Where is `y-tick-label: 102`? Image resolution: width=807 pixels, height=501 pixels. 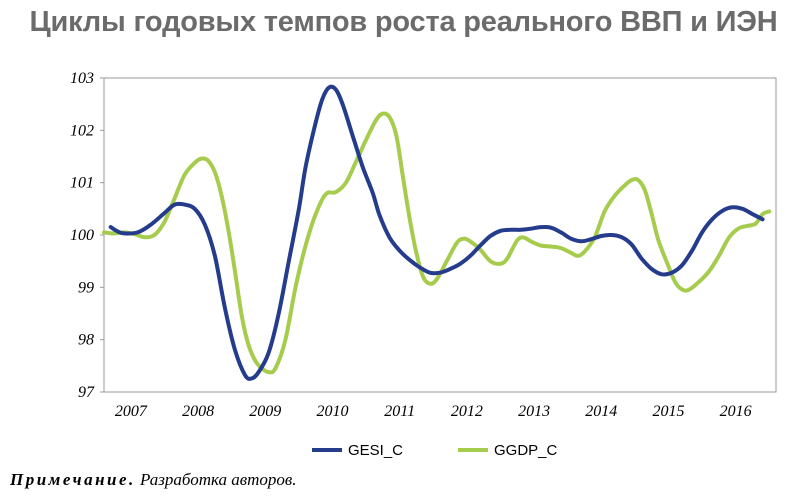 y-tick-label: 102 is located at coordinates (82, 130).